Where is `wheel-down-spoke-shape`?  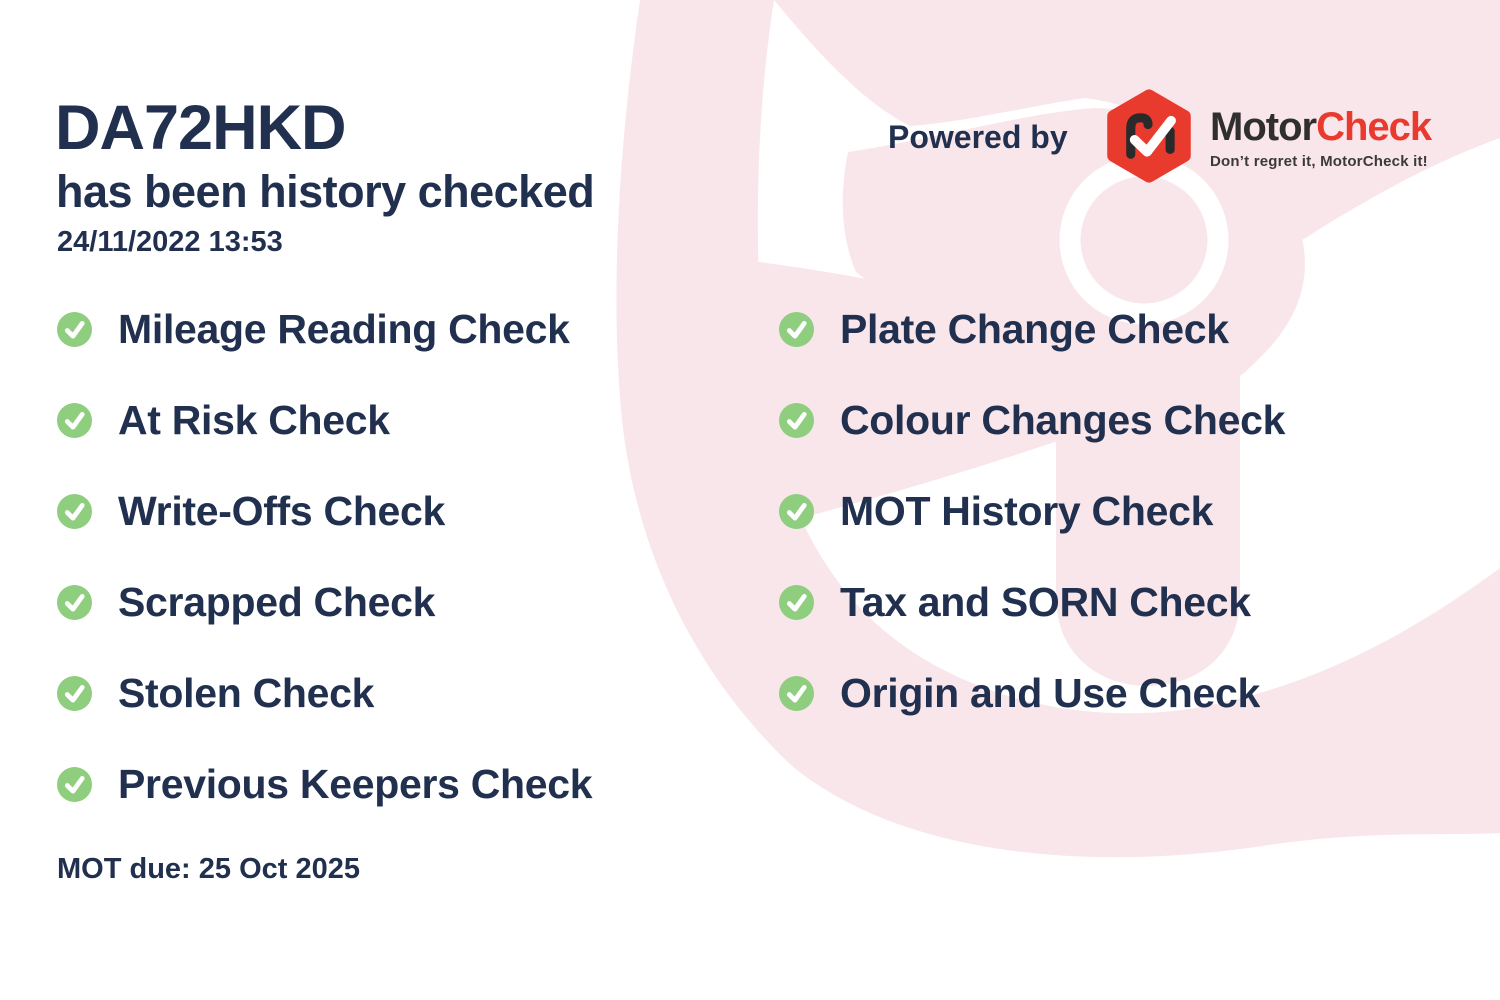
wheel-down-spoke-shape is located at coordinates (1148, 518).